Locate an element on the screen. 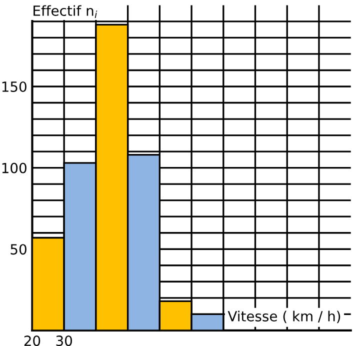 This screenshot has height=346, width=358. y-axis-title: Effectif n$_{i}$ is located at coordinates (66, 11).